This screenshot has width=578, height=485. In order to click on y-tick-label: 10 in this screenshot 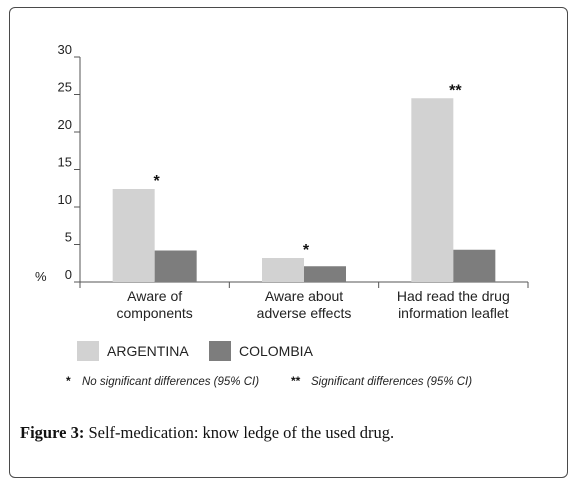, I will do `click(65, 199)`.